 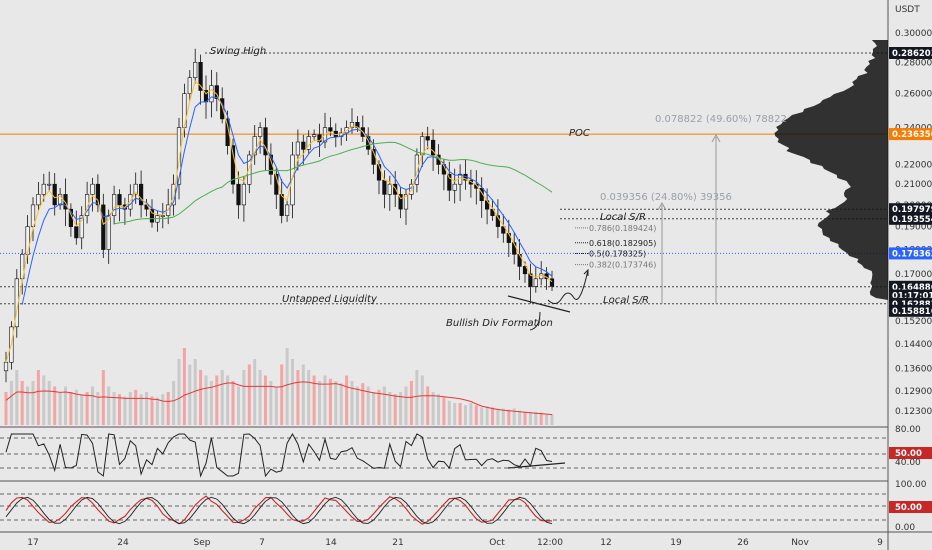 What do you see at coordinates (279, 398) in the screenshot?
I see `volume-moving-average` at bounding box center [279, 398].